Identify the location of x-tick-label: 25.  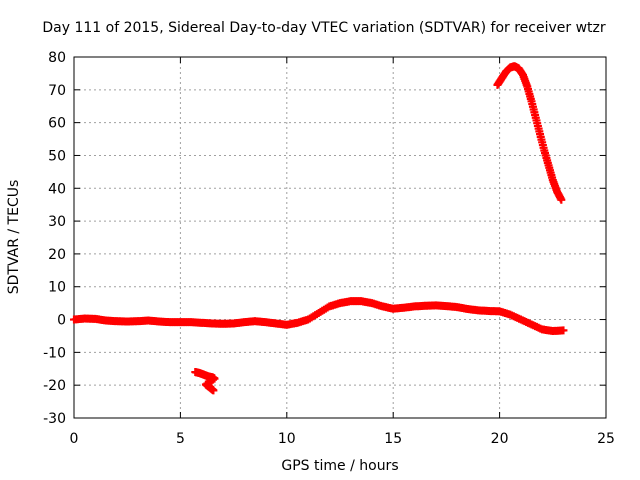
(606, 439).